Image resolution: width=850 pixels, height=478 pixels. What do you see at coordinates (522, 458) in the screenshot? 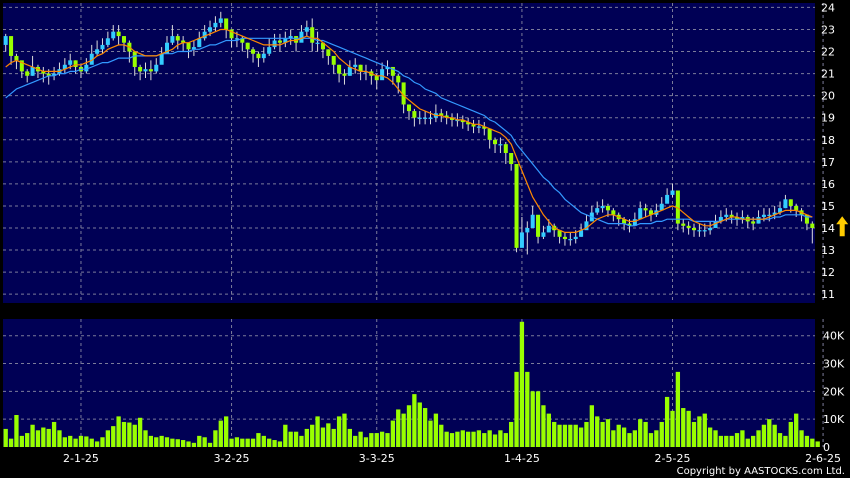
I see `date-tick-label: 1-4-25` at bounding box center [522, 458].